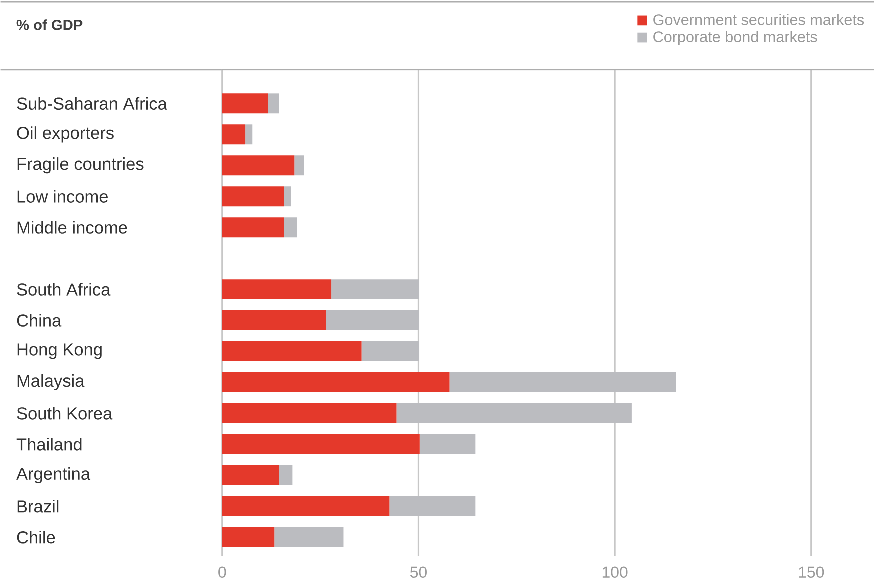  What do you see at coordinates (92, 103) in the screenshot?
I see `y-tick-label: Sub-Saharan Africa` at bounding box center [92, 103].